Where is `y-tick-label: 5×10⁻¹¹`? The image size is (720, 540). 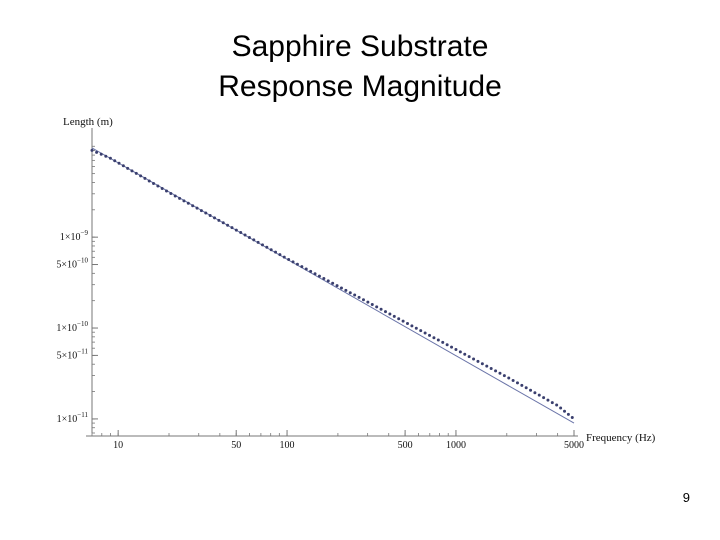
y-tick-label: 5×10⁻¹¹ is located at coordinates (73, 354).